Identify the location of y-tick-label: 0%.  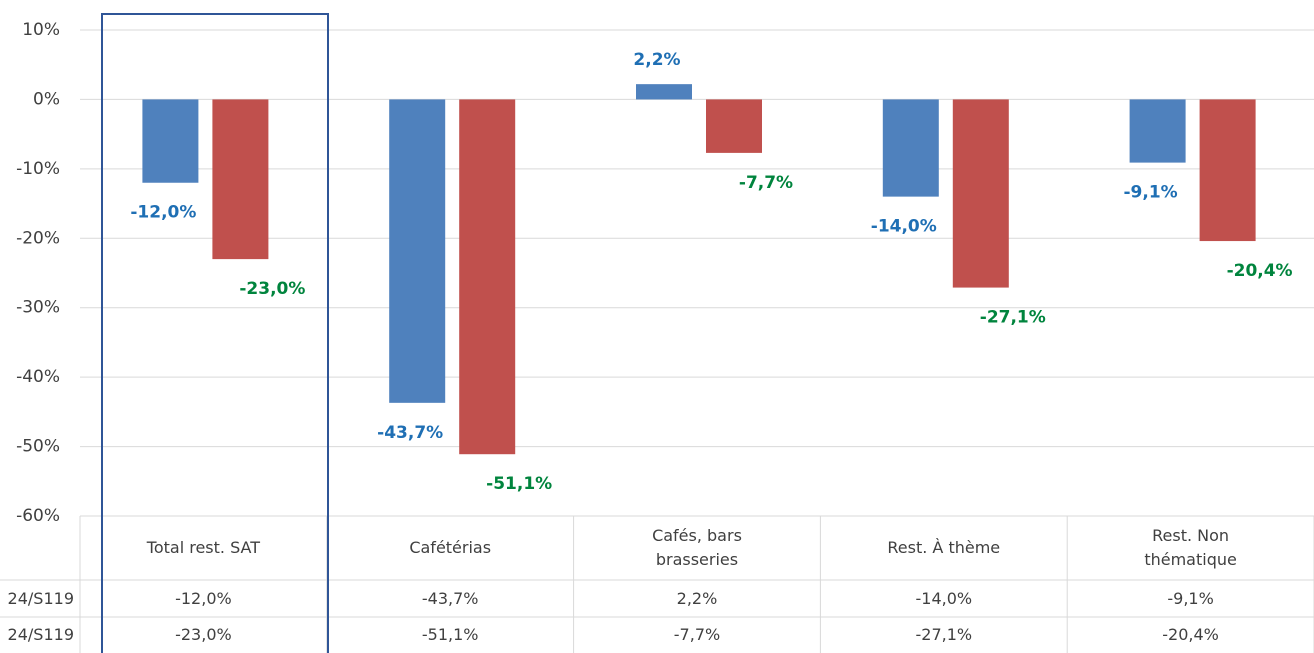
(46, 99).